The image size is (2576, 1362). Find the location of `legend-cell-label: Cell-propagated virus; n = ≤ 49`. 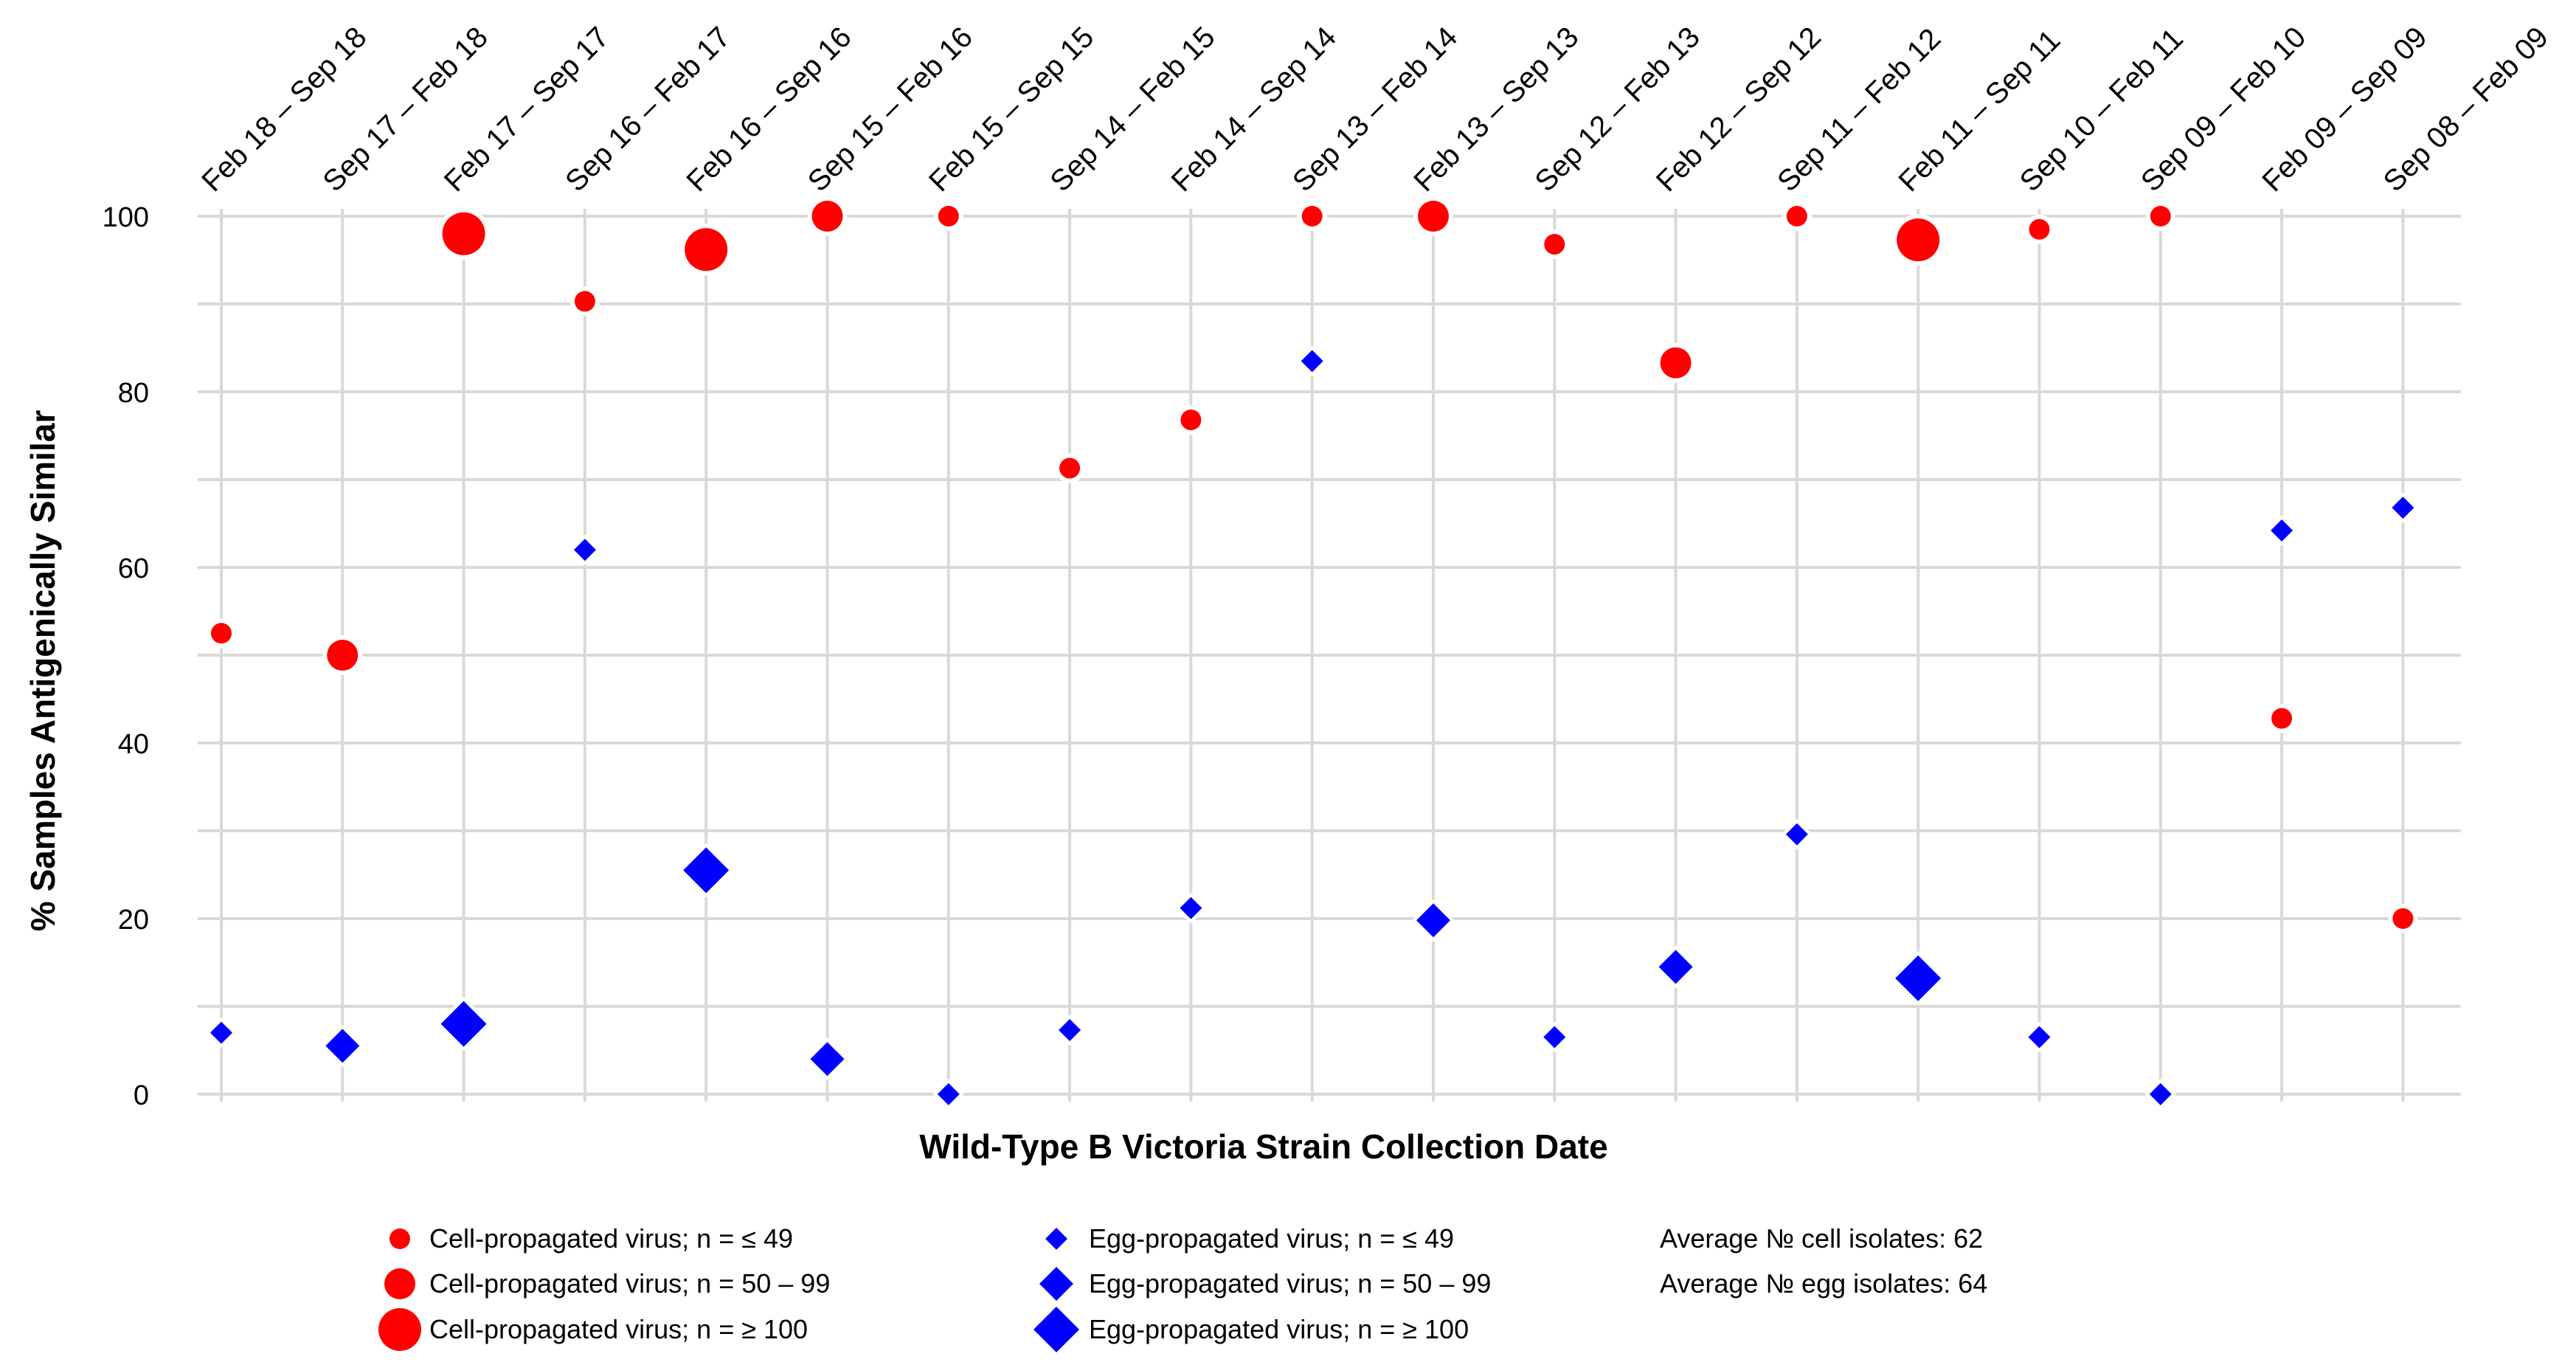

legend-cell-label: Cell-propagated virus; n = ≤ 49 is located at coordinates (611, 1238).